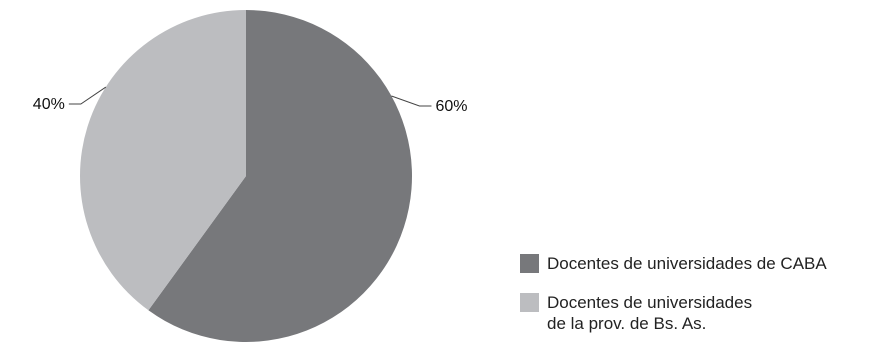 The width and height of the screenshot is (880, 352). I want to click on slice-label-caba: 60%, so click(451, 106).